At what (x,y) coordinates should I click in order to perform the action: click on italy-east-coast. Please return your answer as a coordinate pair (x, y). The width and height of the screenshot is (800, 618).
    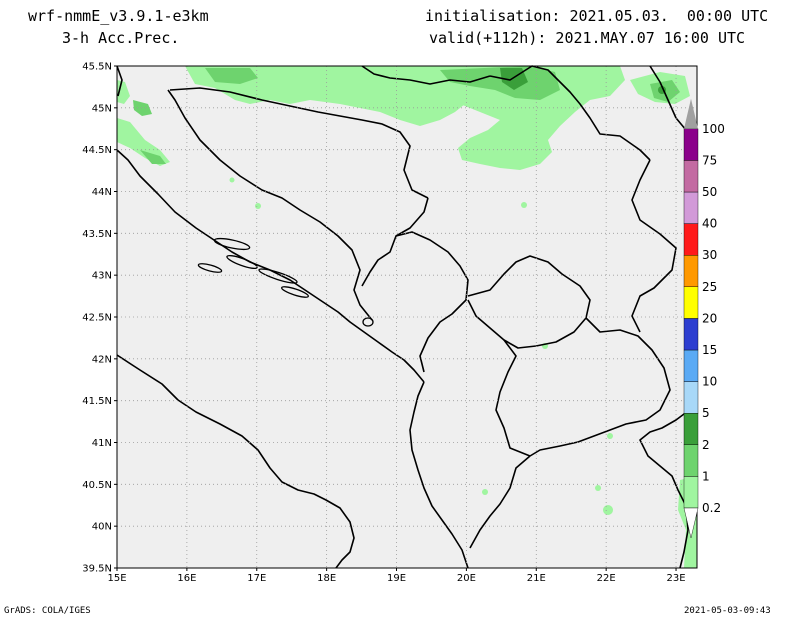
    Looking at the image, I should click on (119, 81).